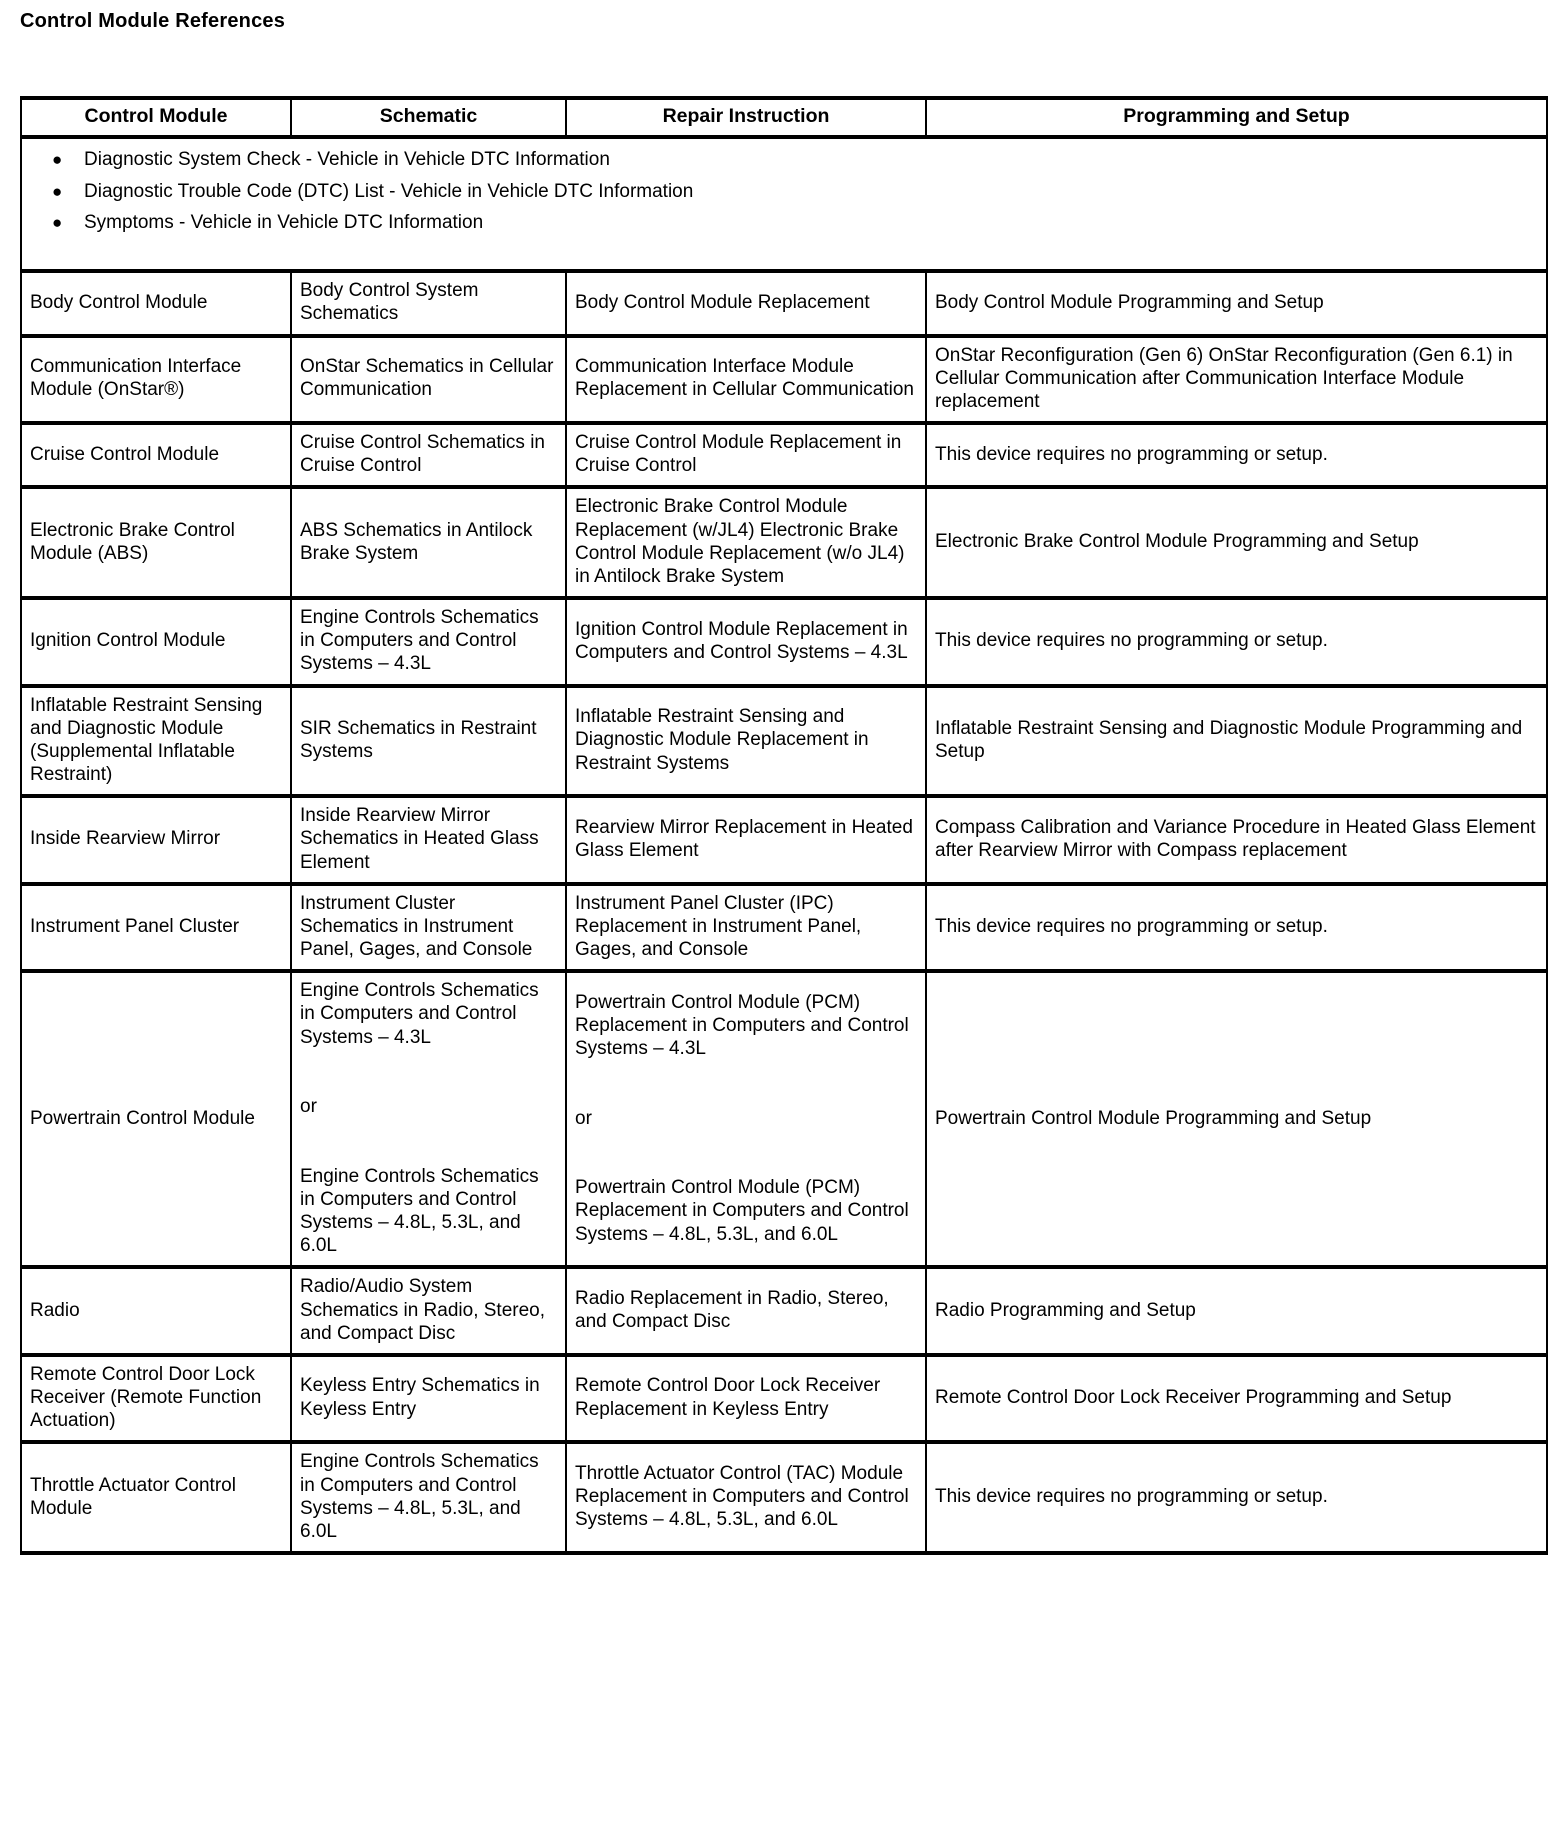 Image resolution: width=1568 pixels, height=1848 pixels. I want to click on cell-schematic: SIR Schematics in Restraint Systems, so click(428, 741).